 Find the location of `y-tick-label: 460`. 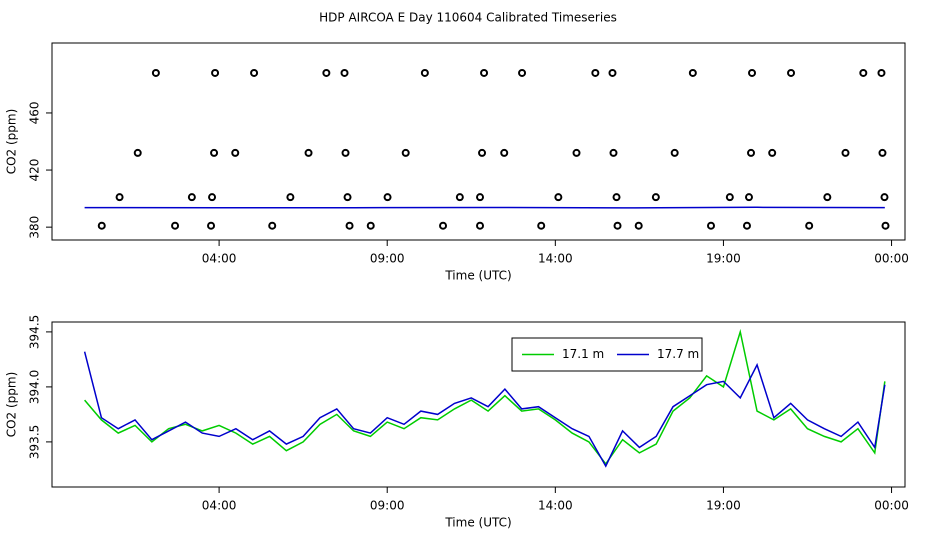

y-tick-label: 460 is located at coordinates (35, 112).